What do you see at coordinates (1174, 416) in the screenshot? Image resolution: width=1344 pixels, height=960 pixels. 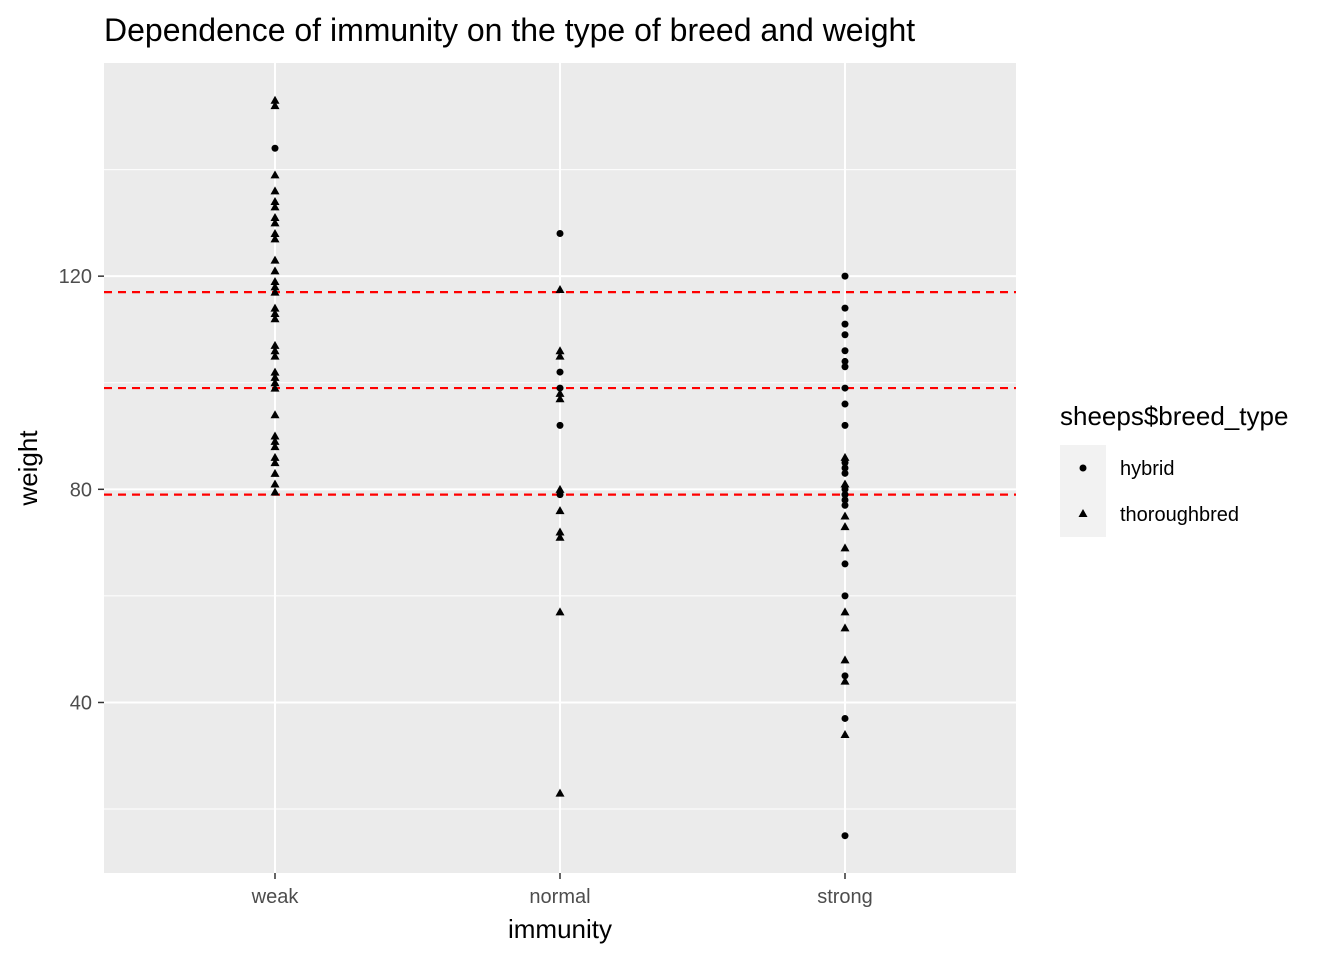 I see `legend-title: sheeps$breed_type` at bounding box center [1174, 416].